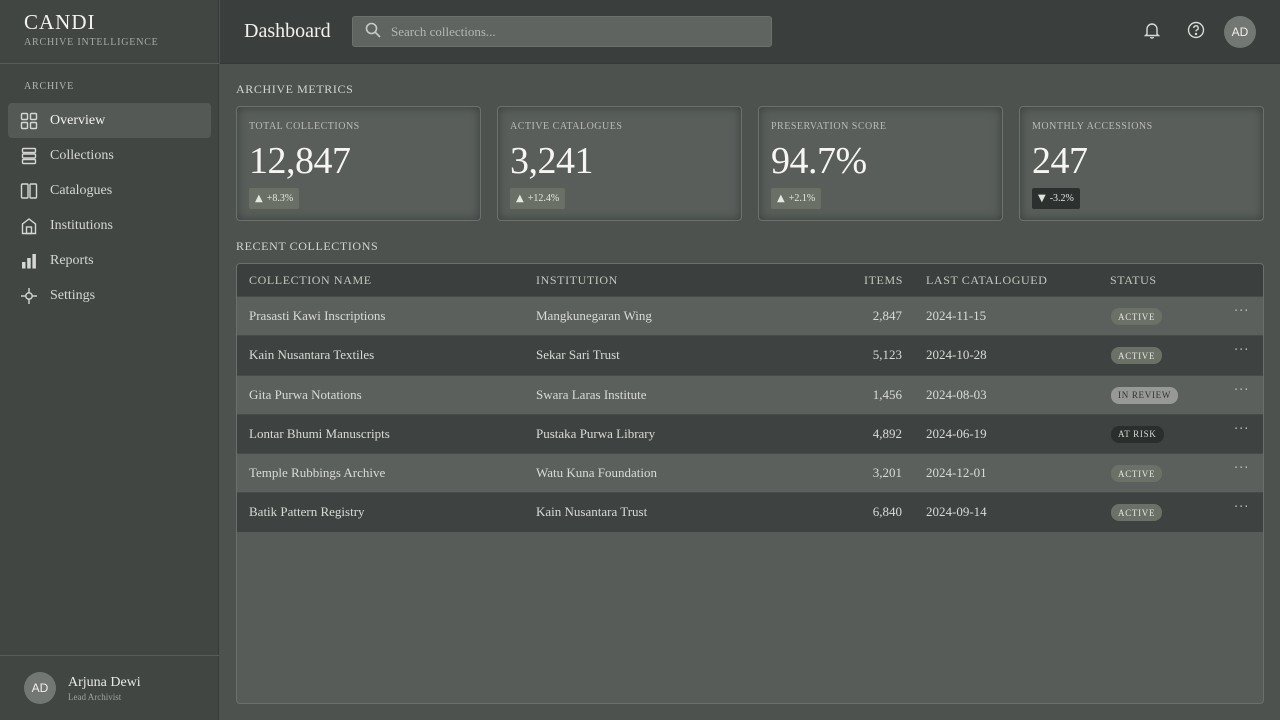  What do you see at coordinates (956, 315) in the screenshot?
I see `last-catalogued-date: 2024-11-15` at bounding box center [956, 315].